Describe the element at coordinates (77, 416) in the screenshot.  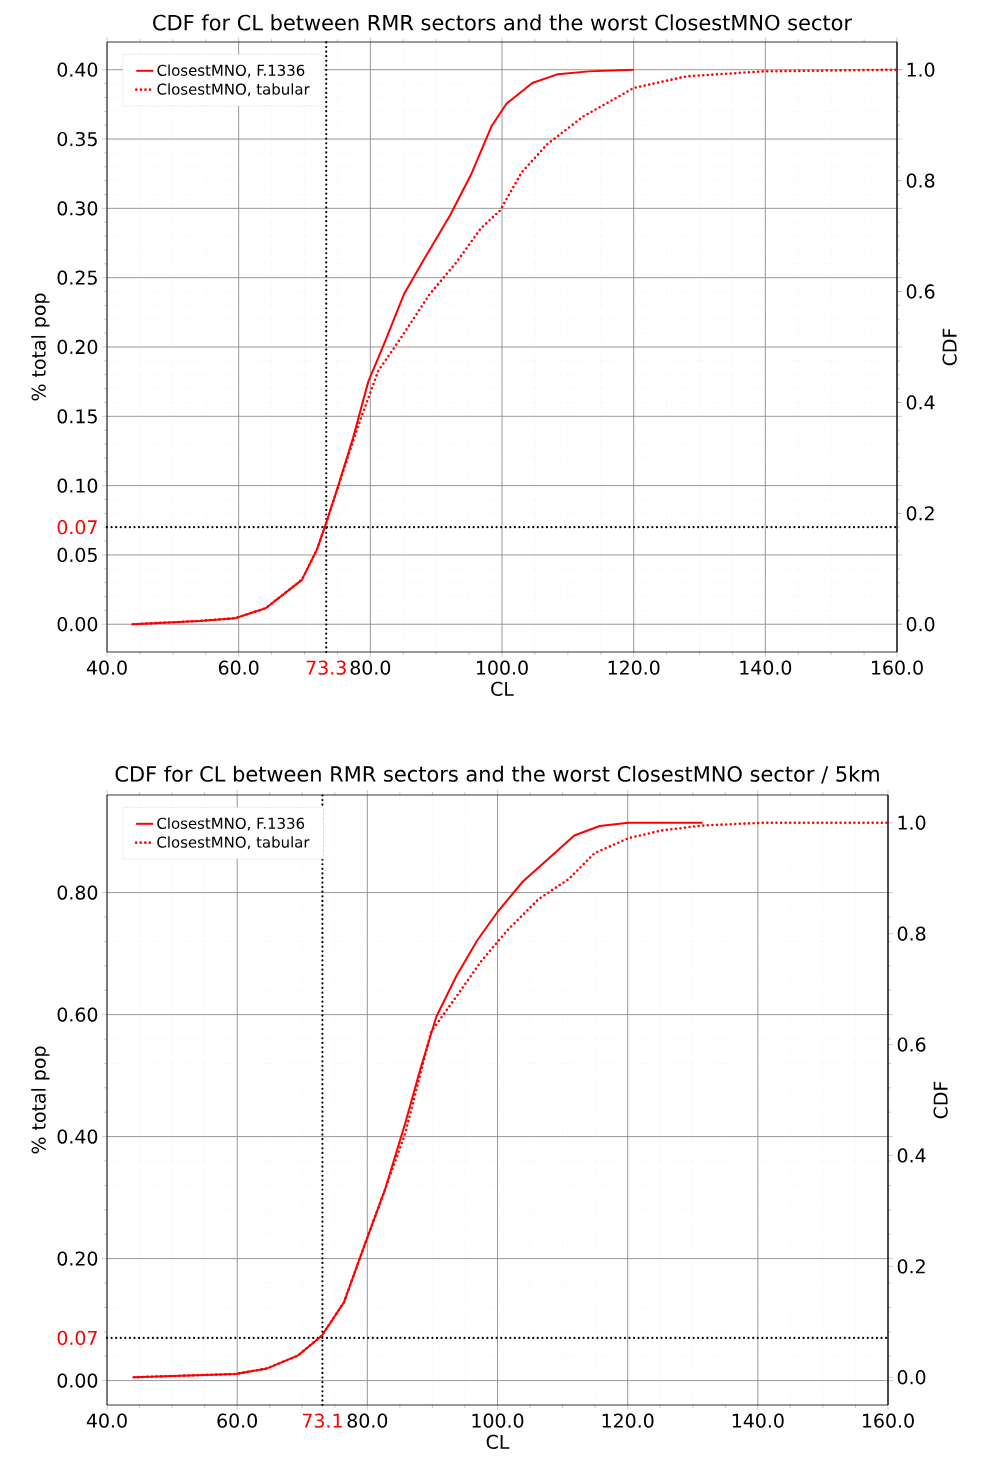
I see `y-tick-label: 0.15` at that location.